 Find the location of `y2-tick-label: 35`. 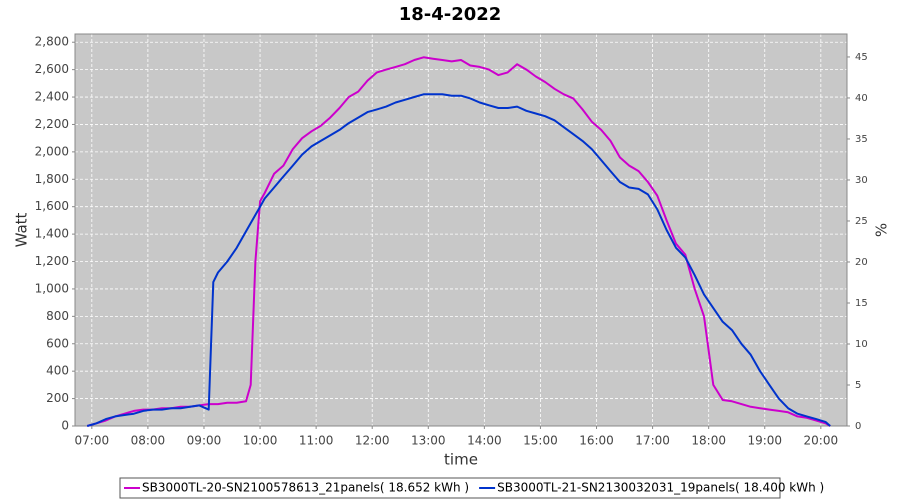

y2-tick-label: 35 is located at coordinates (861, 139).